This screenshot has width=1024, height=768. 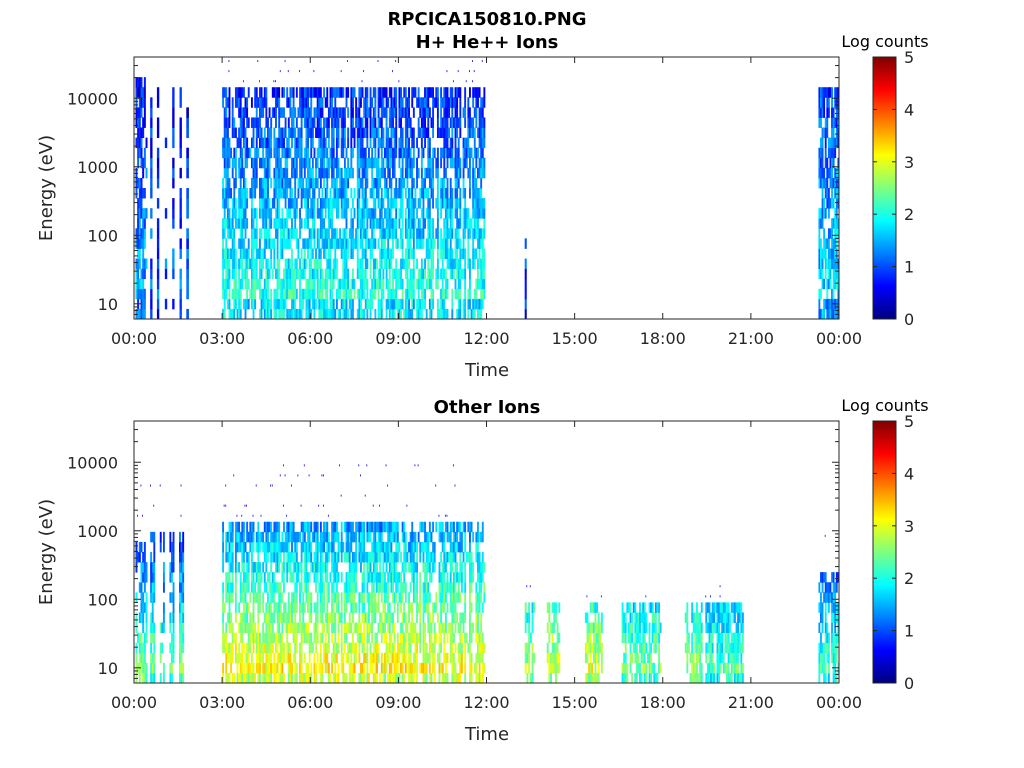 I want to click on panel-title: H+ He++ Ions, so click(x=487, y=42).